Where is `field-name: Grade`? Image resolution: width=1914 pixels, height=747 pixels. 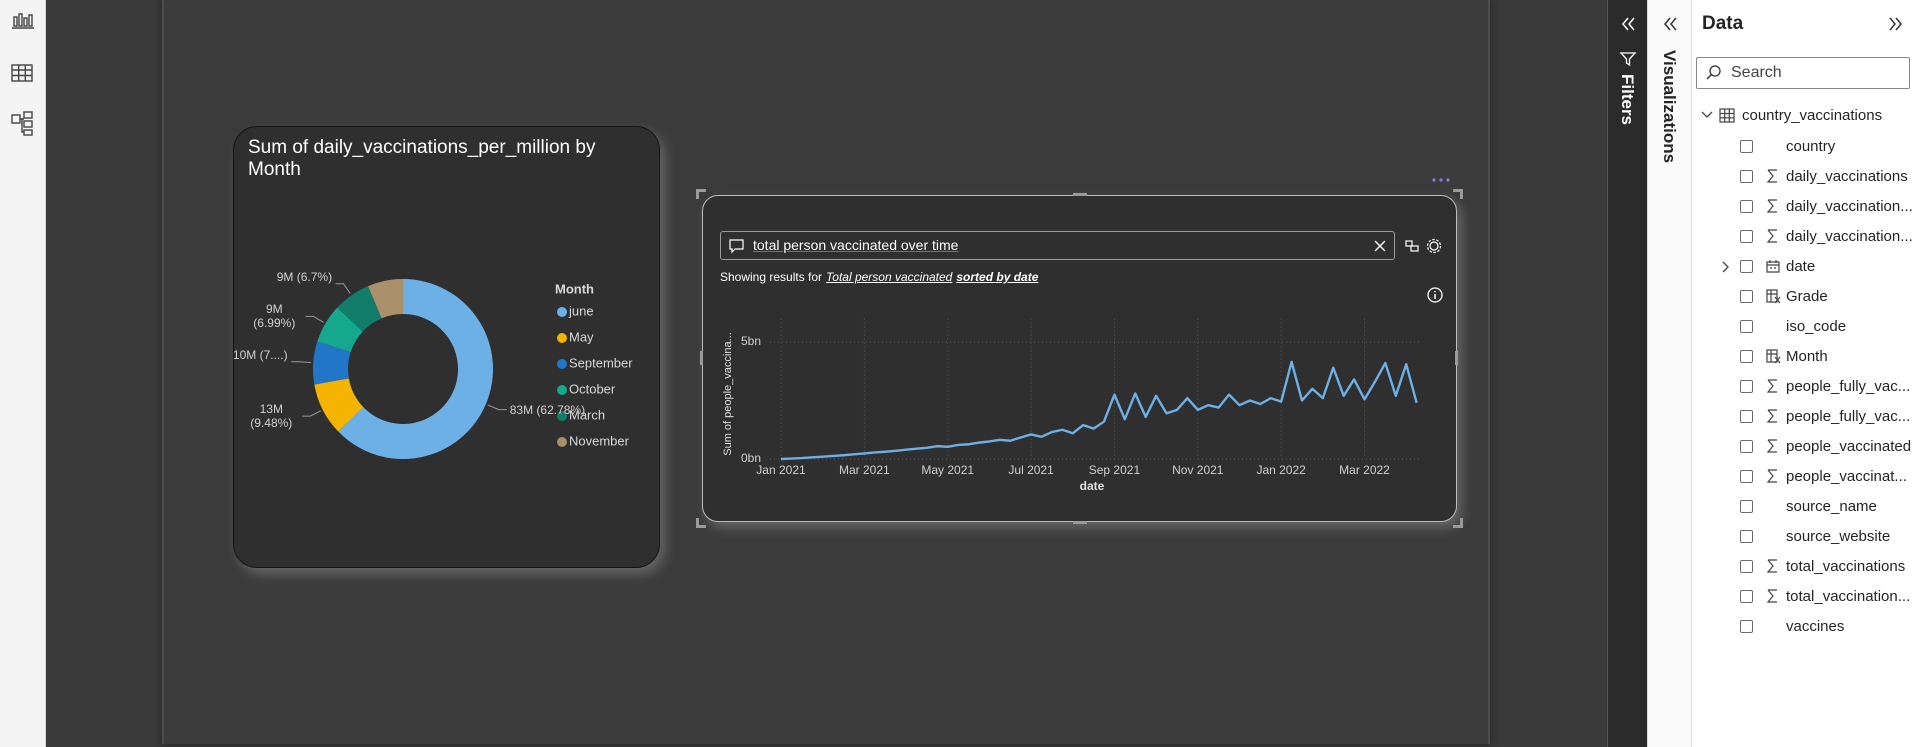
field-name: Grade is located at coordinates (1807, 296).